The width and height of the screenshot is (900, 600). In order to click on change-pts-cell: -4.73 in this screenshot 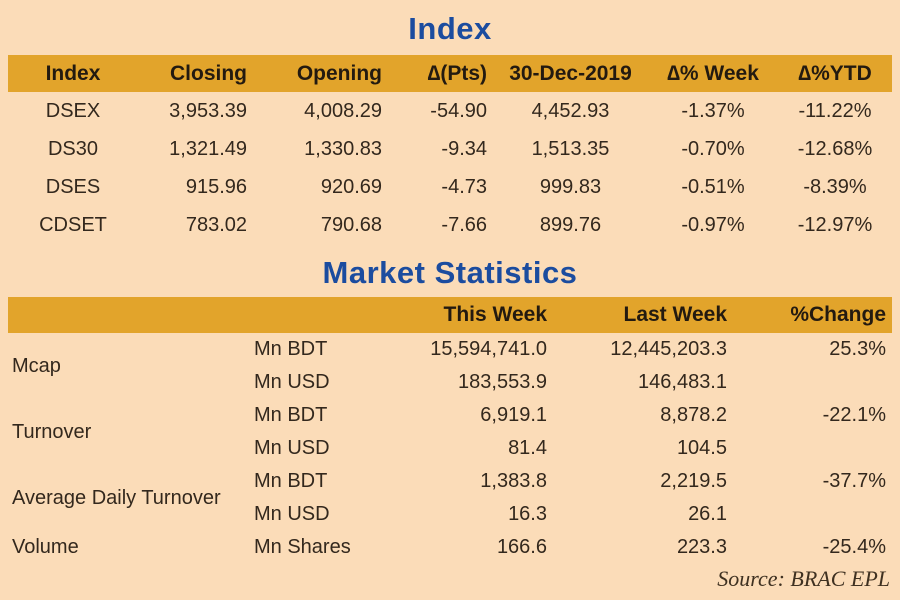, I will do `click(464, 186)`.